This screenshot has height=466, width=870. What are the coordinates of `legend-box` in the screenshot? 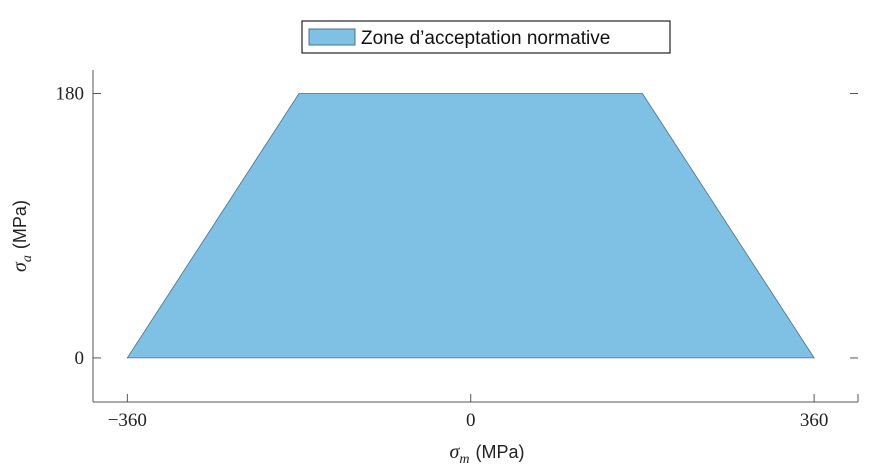 It's located at (486, 37).